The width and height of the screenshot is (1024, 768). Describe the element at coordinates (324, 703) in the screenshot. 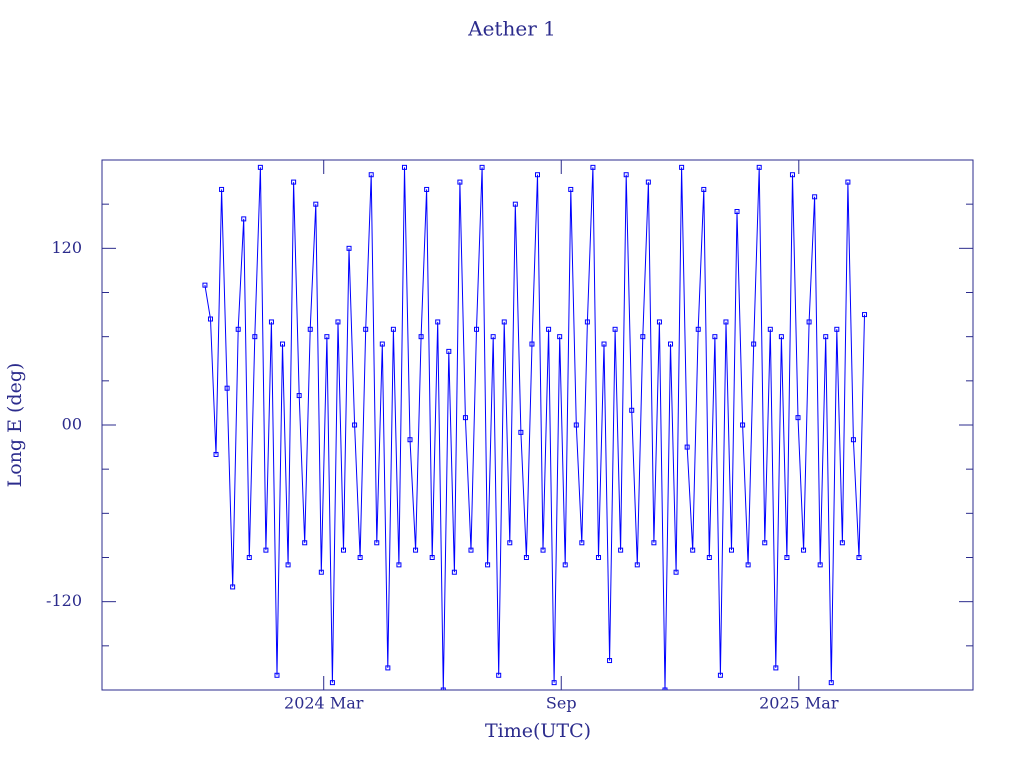

I see `x-tick-label: 2024 Mar` at that location.